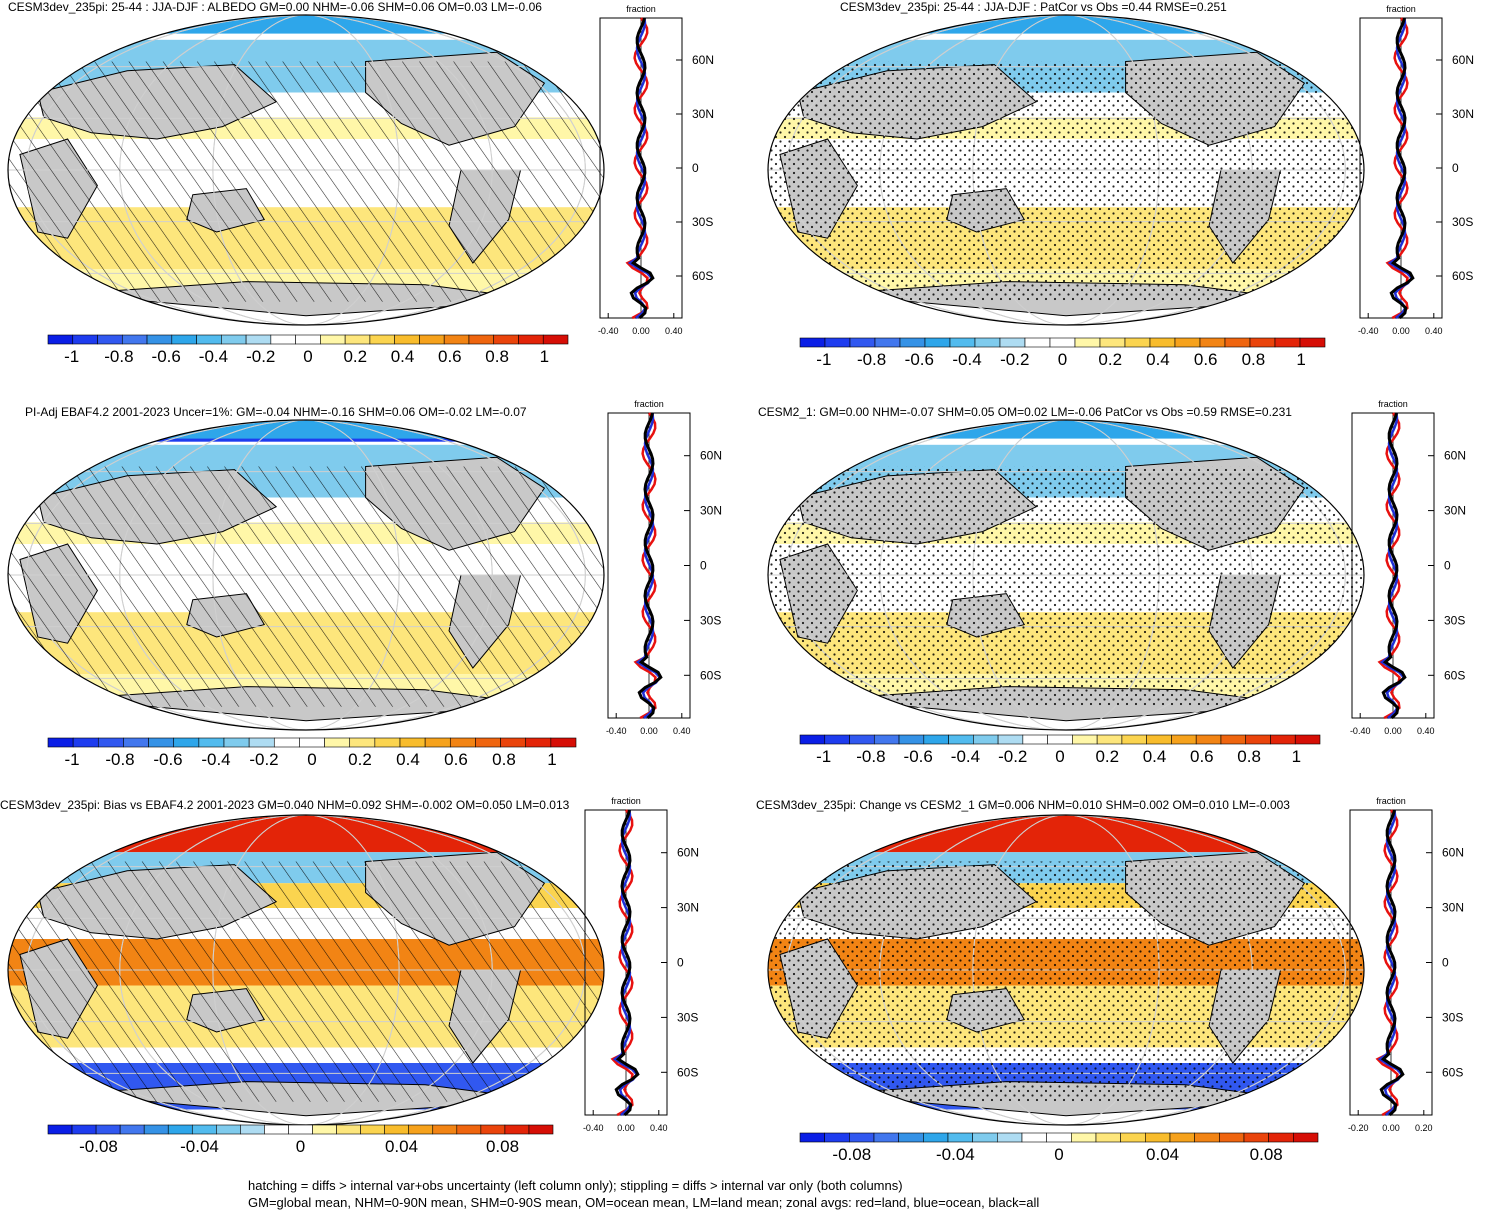 Image resolution: width=1500 pixels, height=1210 pixels. Describe the element at coordinates (1424, 1128) in the screenshot. I see `profile-x-tick: 0.20` at that location.